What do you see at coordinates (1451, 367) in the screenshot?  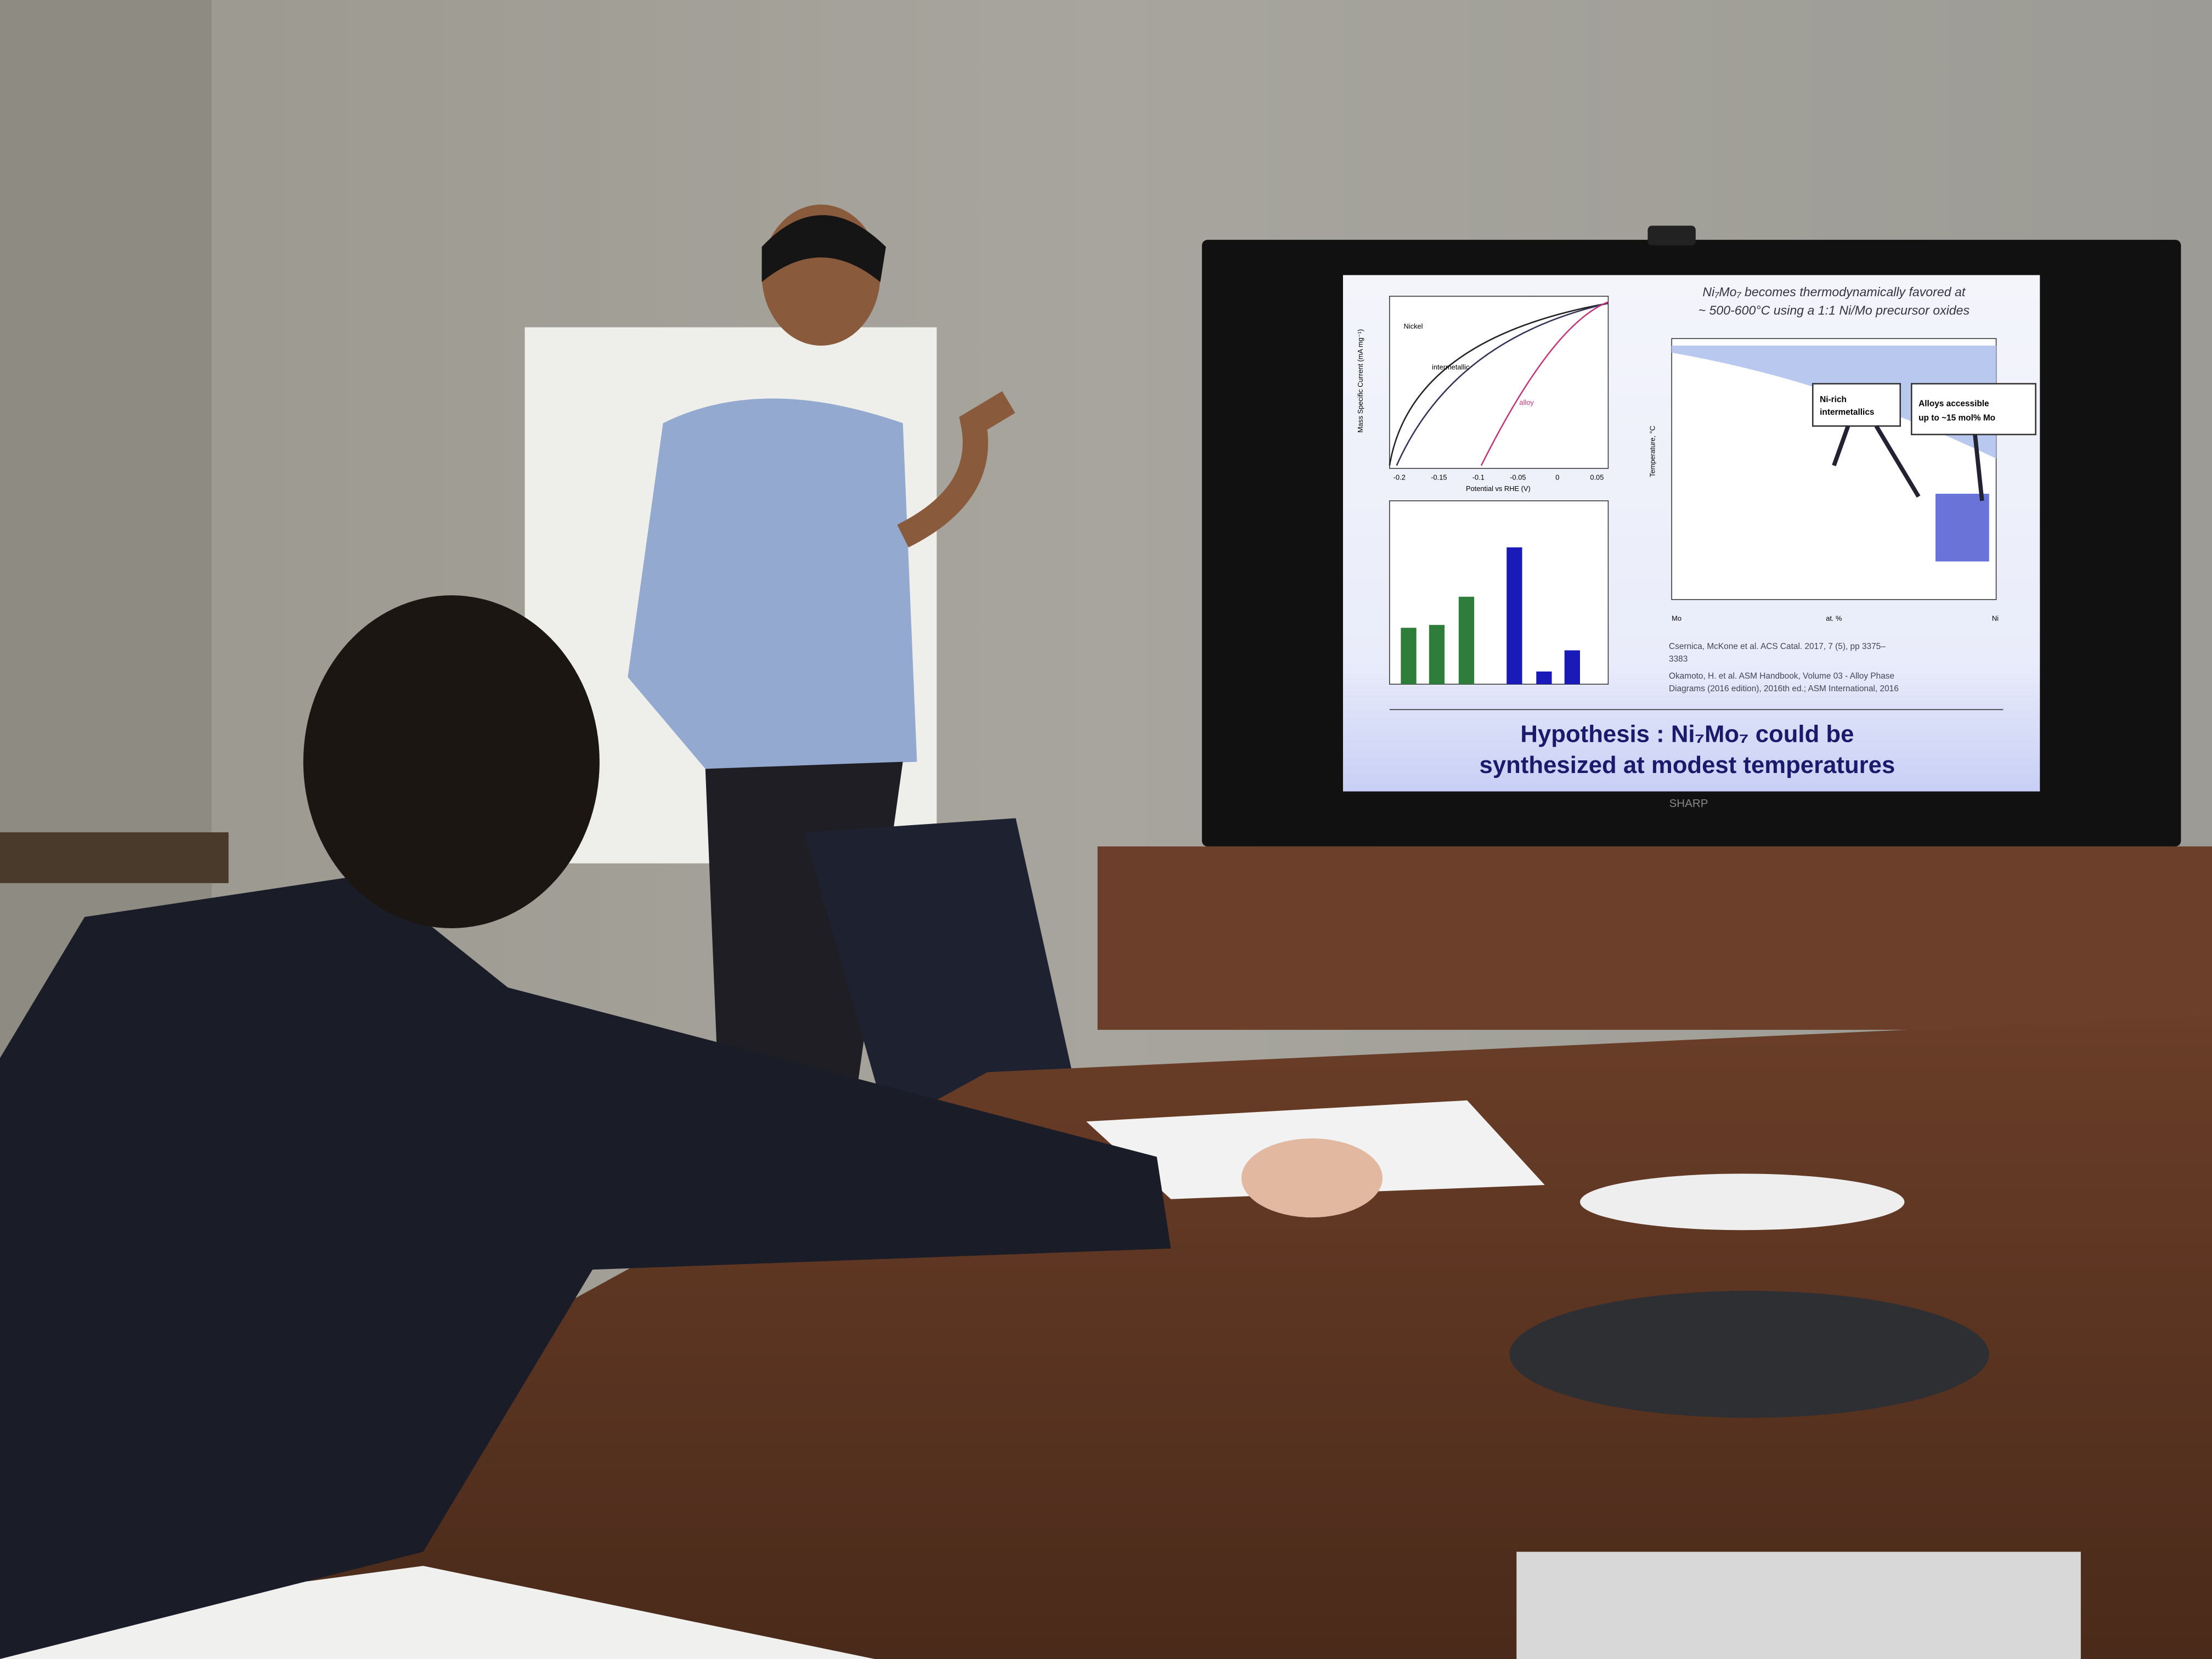 I see `plot-label: intermetallic` at bounding box center [1451, 367].